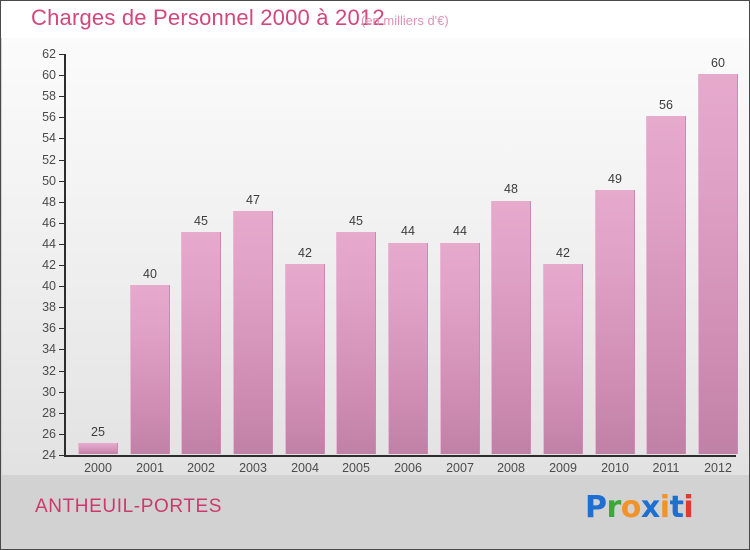 The width and height of the screenshot is (750, 550). Describe the element at coordinates (49, 180) in the screenshot. I see `y-axis-tick-label: 50` at that location.